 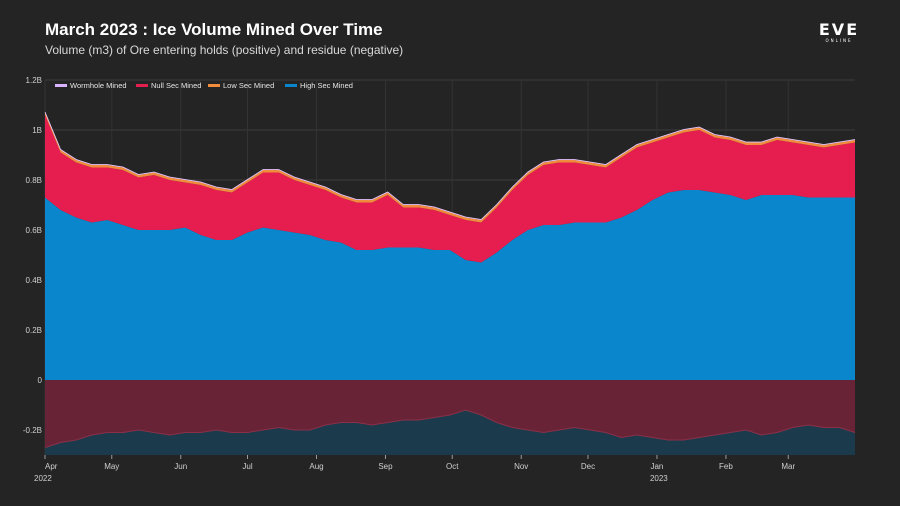 What do you see at coordinates (521, 466) in the screenshot?
I see `x-tick-label: Nov` at bounding box center [521, 466].